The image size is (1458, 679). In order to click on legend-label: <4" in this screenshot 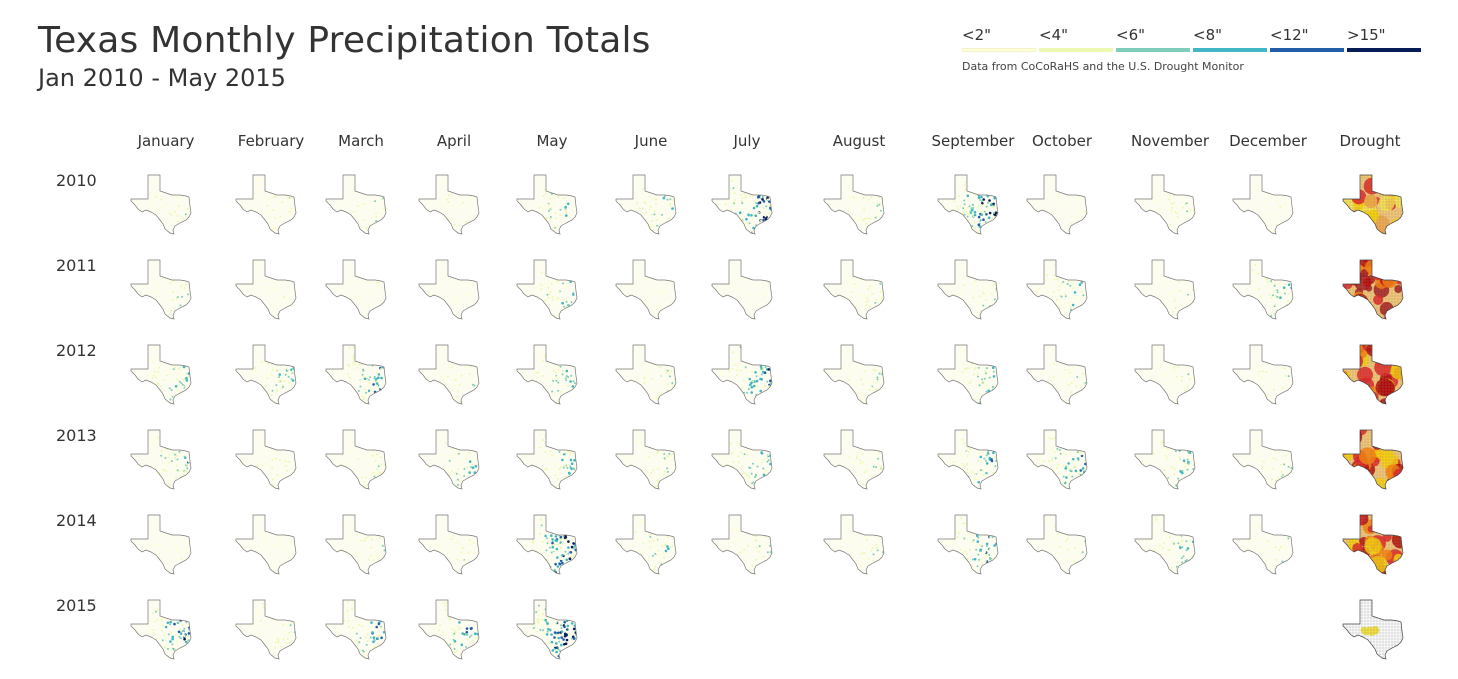, I will do `click(1054, 35)`.